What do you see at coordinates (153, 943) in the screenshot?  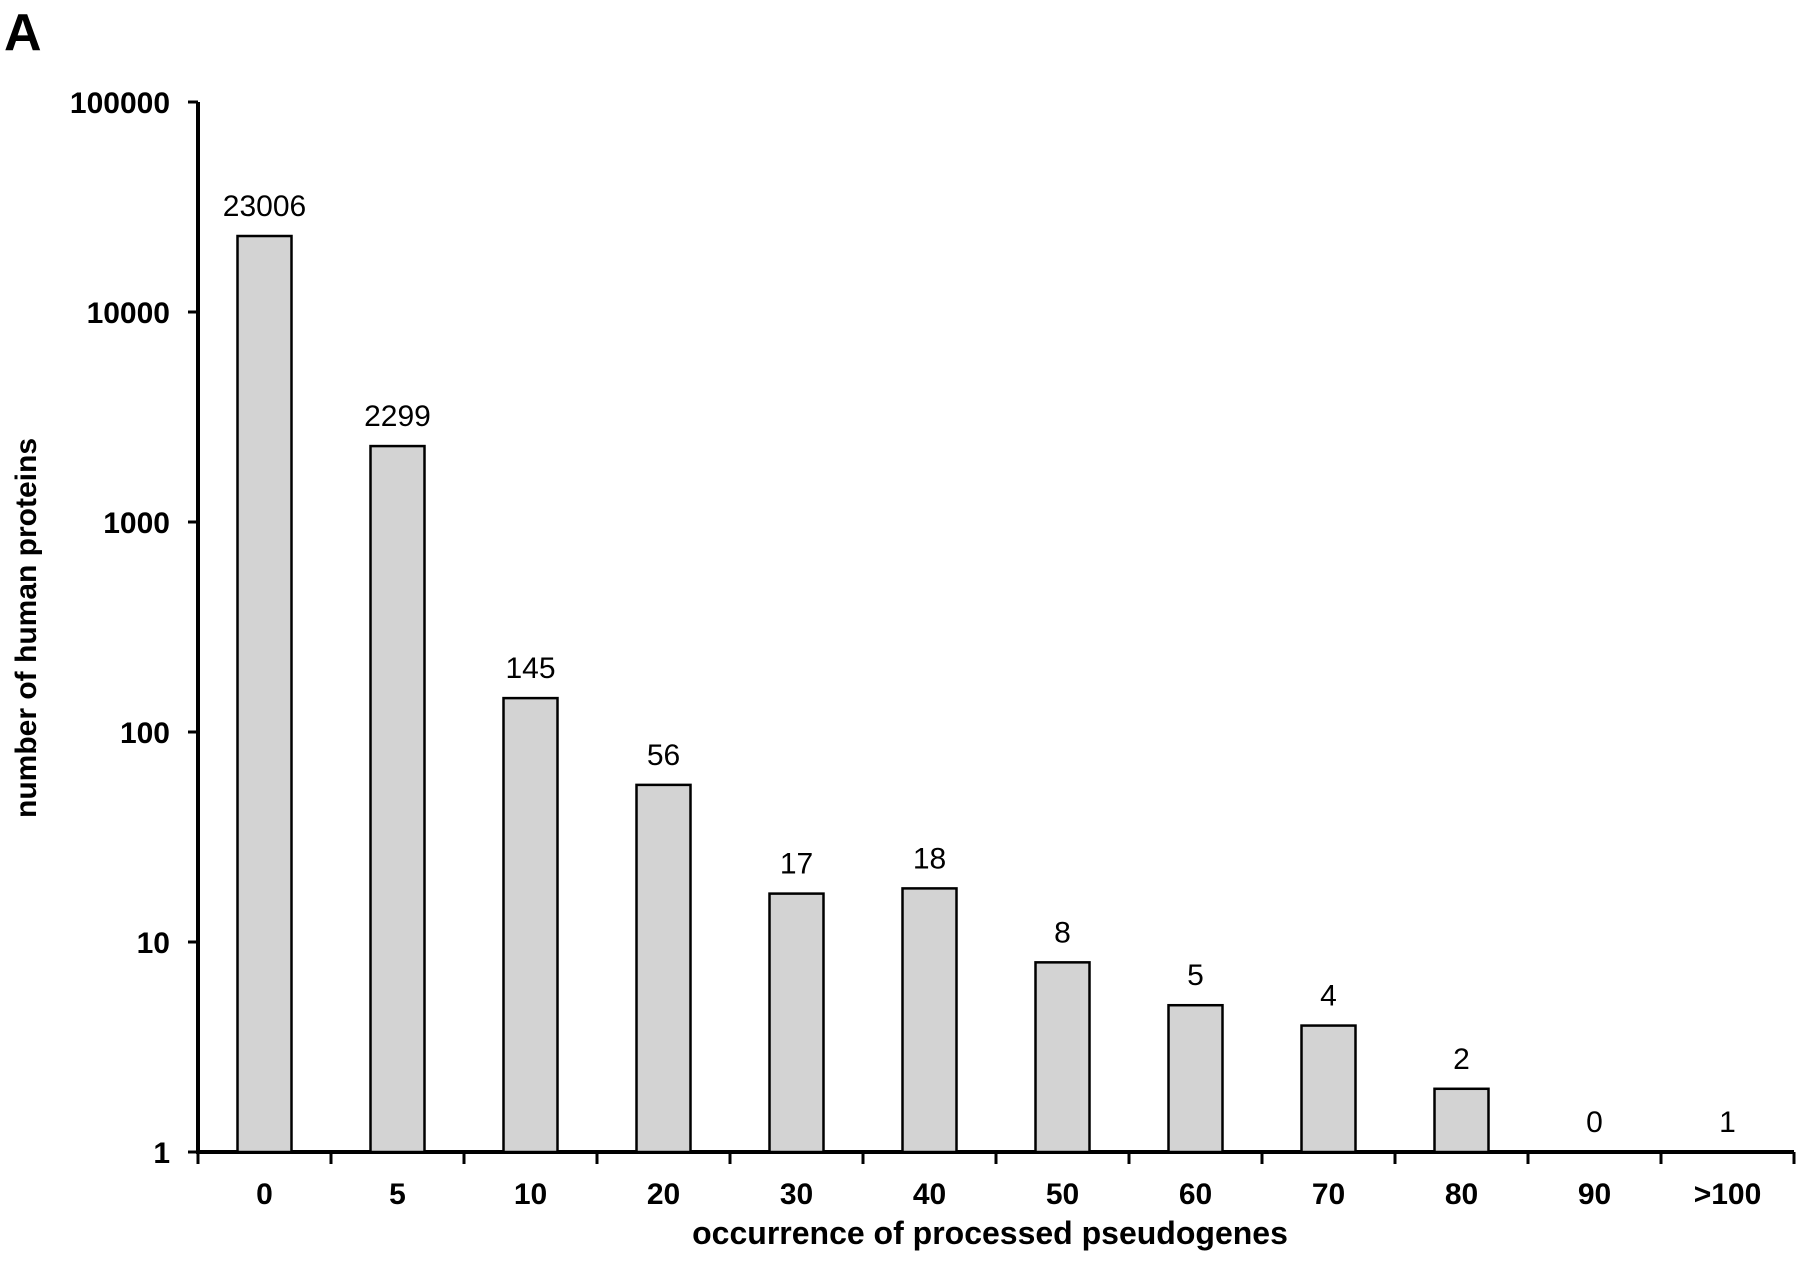 I see `y-tick-label: 10` at bounding box center [153, 943].